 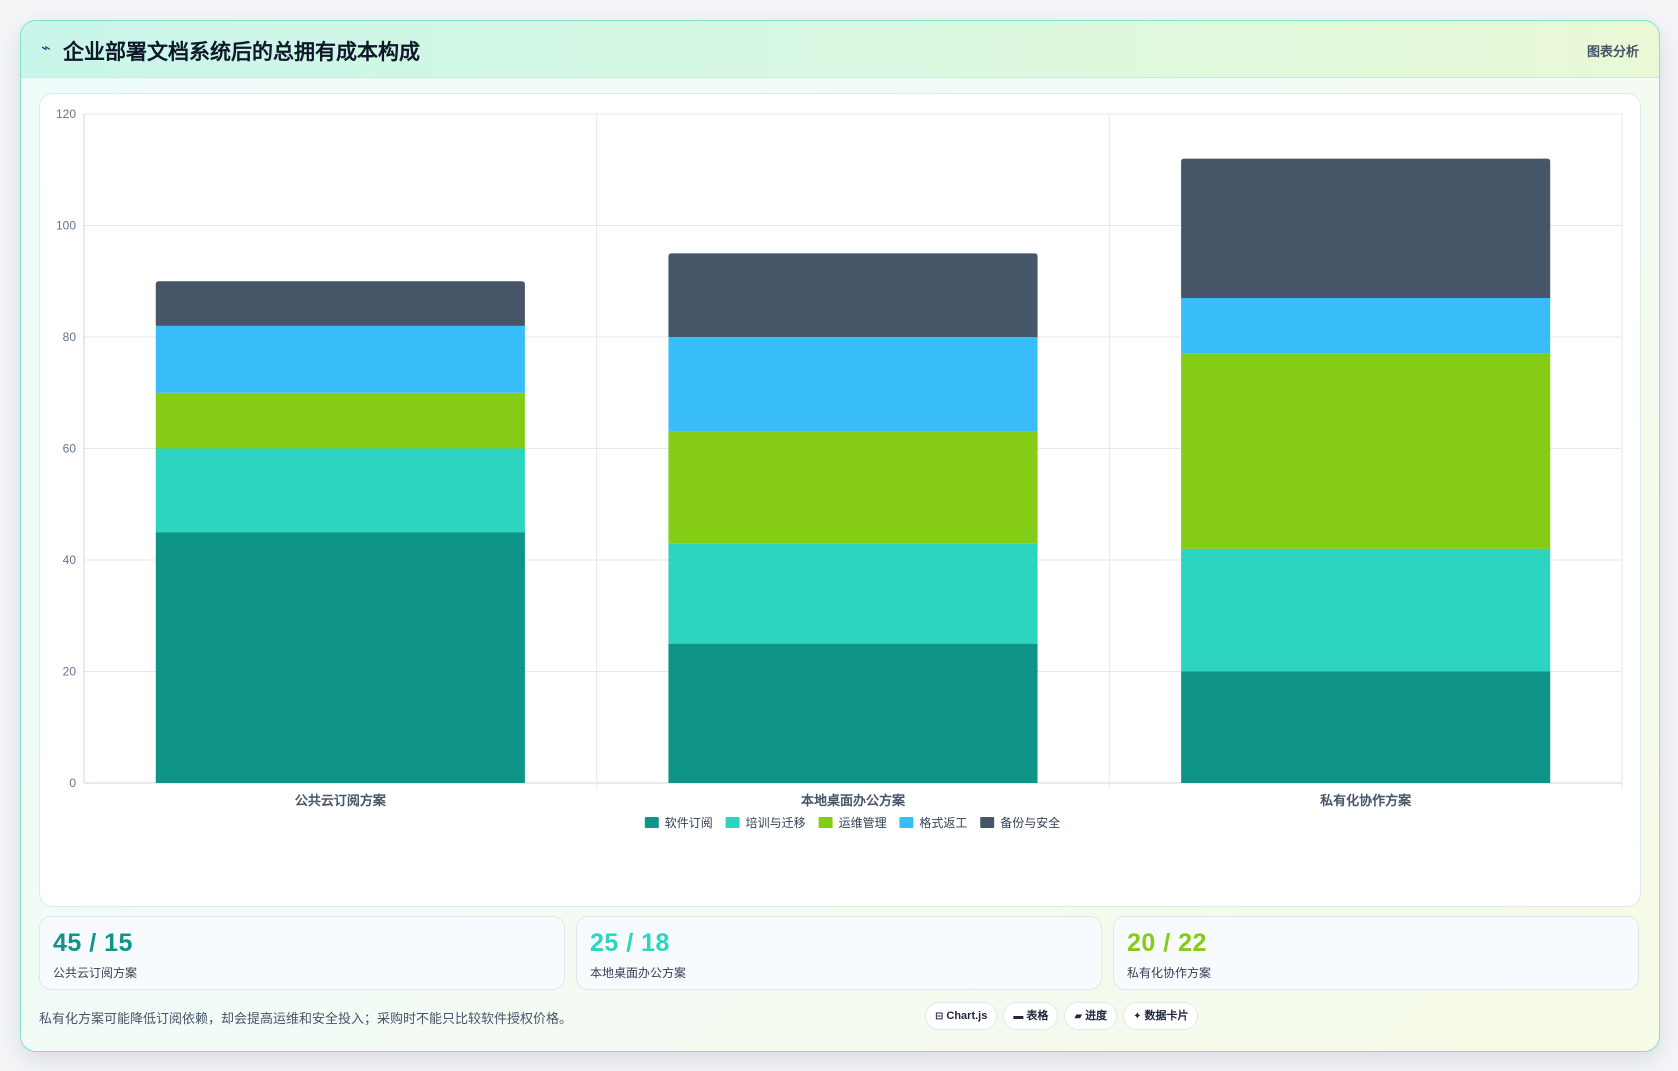 I want to click on stat-value: 45 / 15, so click(x=93, y=943).